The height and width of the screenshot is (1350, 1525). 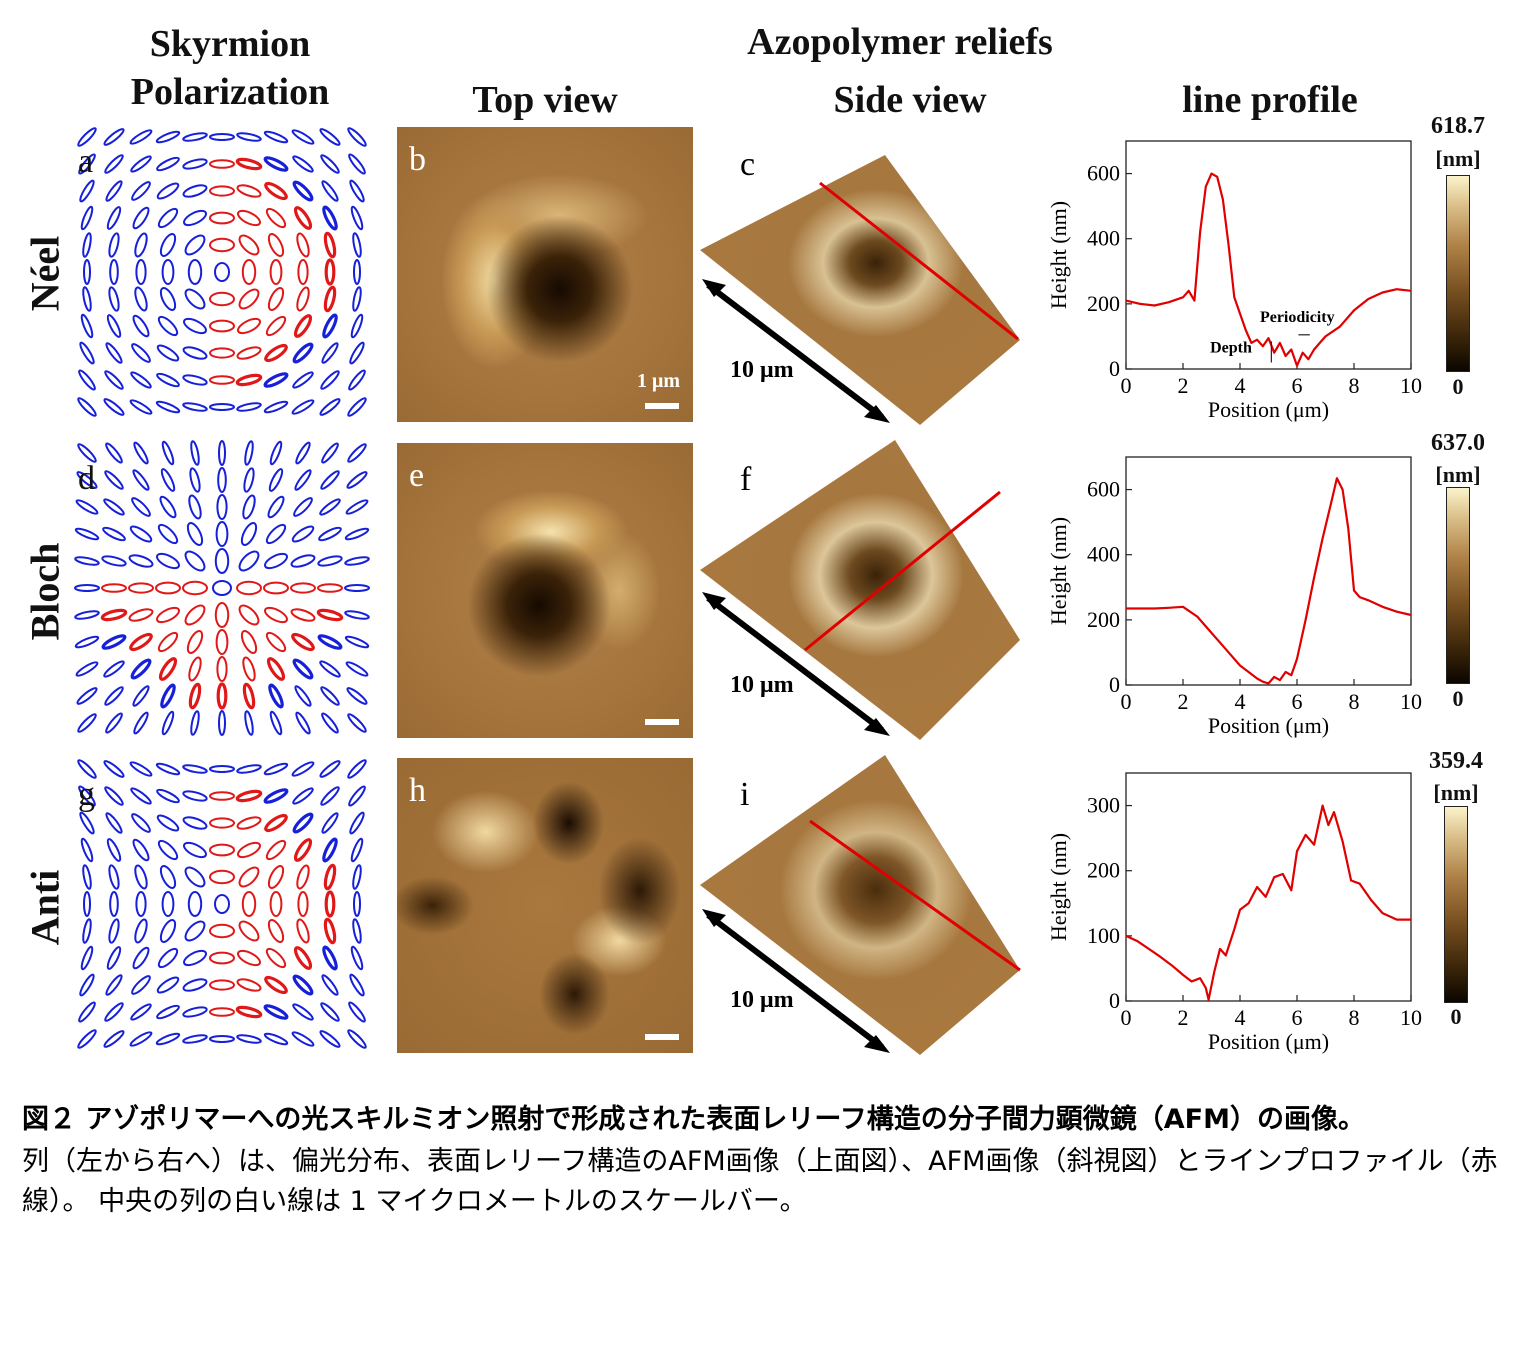 I want to click on afm-side-view-bloch: f 10 μm, so click(x=860, y=590).